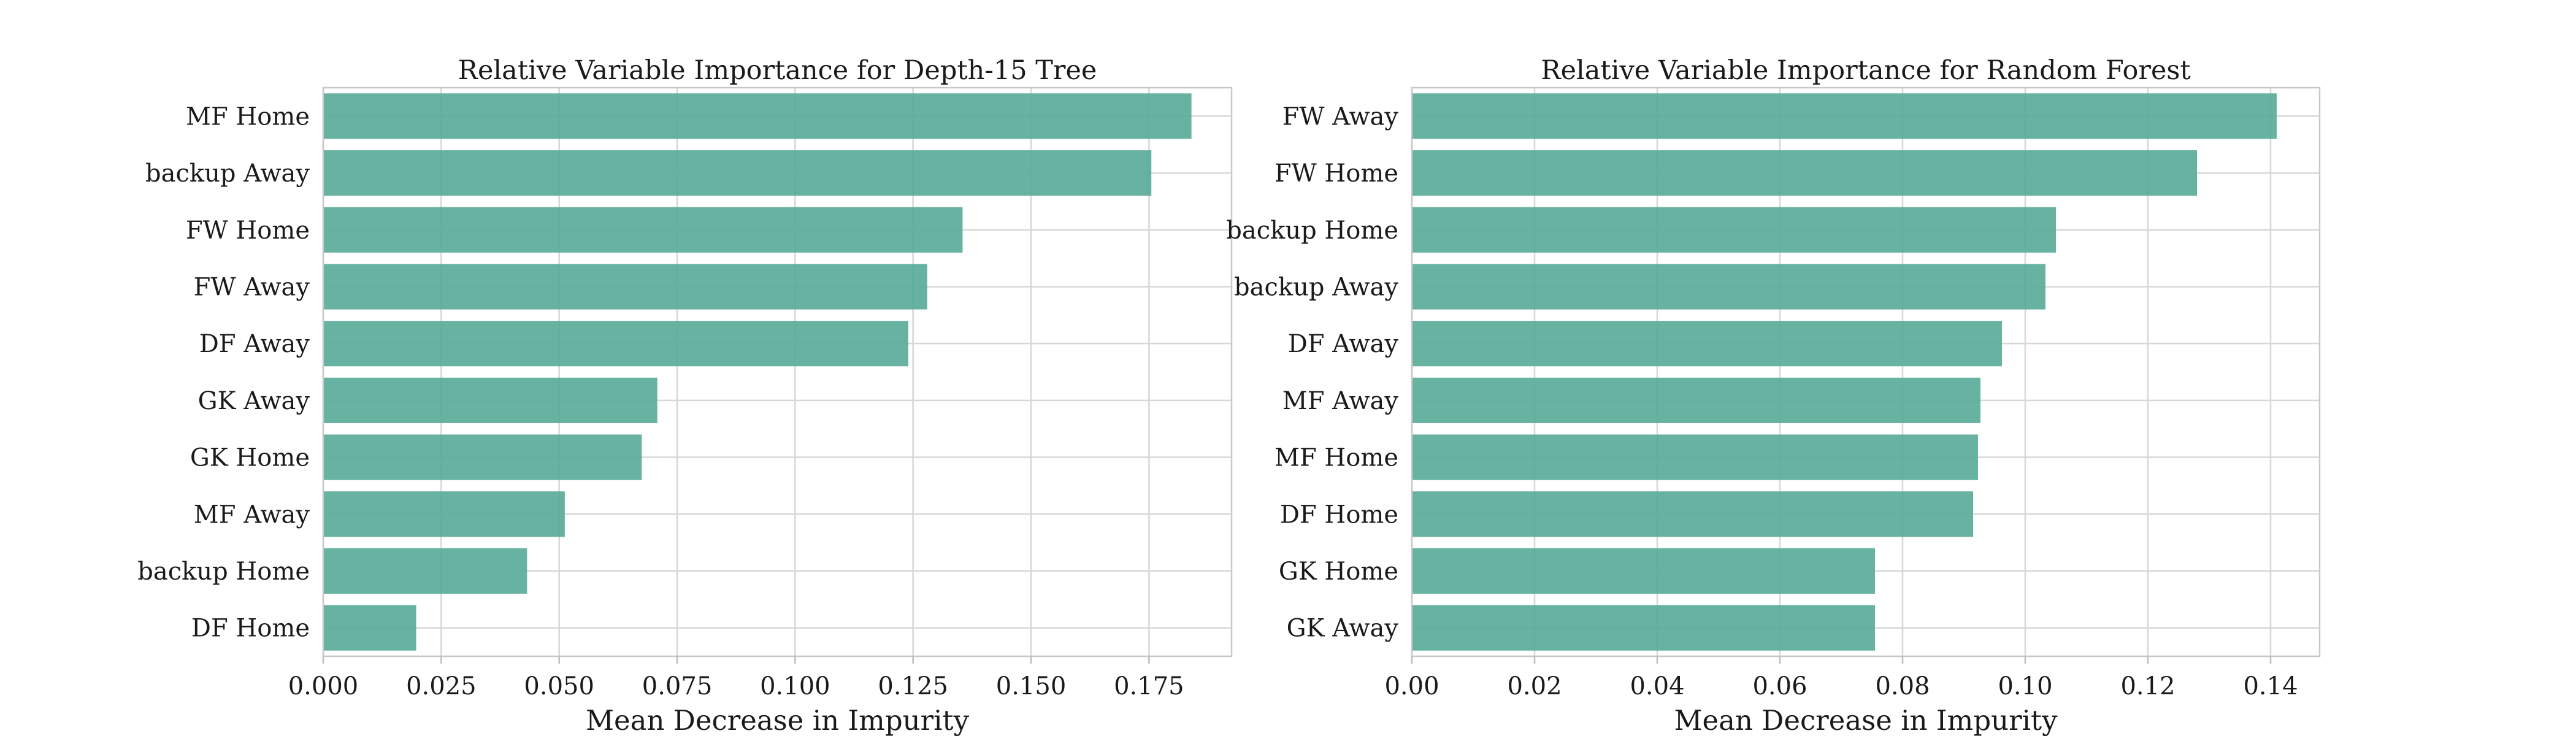 The image size is (2576, 736). What do you see at coordinates (1534, 686) in the screenshot?
I see `x-tick-label: 0.02` at bounding box center [1534, 686].